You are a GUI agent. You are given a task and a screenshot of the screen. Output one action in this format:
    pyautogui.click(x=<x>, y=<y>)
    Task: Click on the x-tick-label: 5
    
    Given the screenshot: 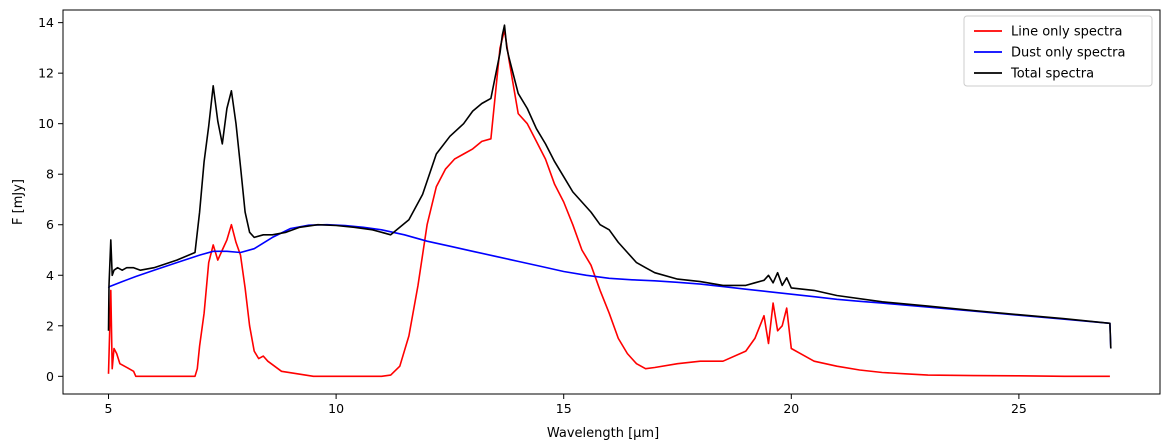 What is the action you would take?
    pyautogui.click(x=109, y=408)
    